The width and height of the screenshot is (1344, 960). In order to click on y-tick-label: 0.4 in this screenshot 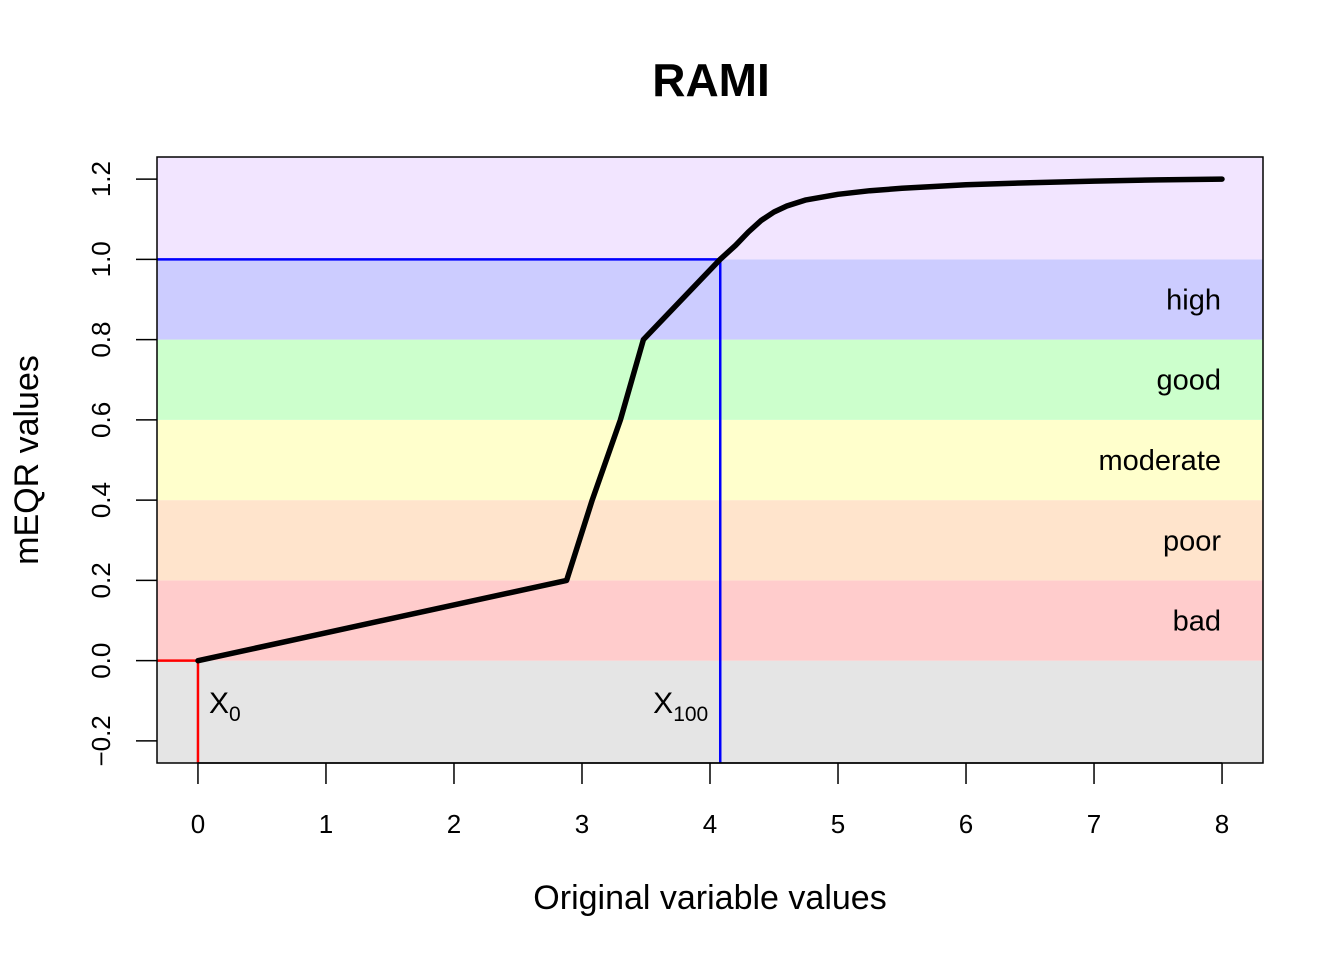, I will do `click(101, 500)`.